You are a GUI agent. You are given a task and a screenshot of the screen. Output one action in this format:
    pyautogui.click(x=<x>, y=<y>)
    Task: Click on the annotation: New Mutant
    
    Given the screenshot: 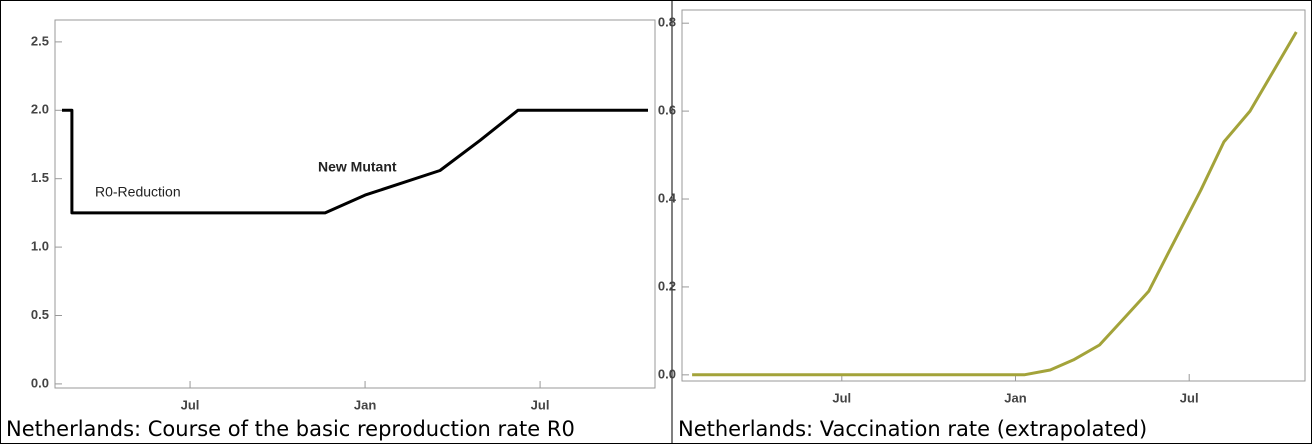 What is the action you would take?
    pyautogui.click(x=357, y=167)
    